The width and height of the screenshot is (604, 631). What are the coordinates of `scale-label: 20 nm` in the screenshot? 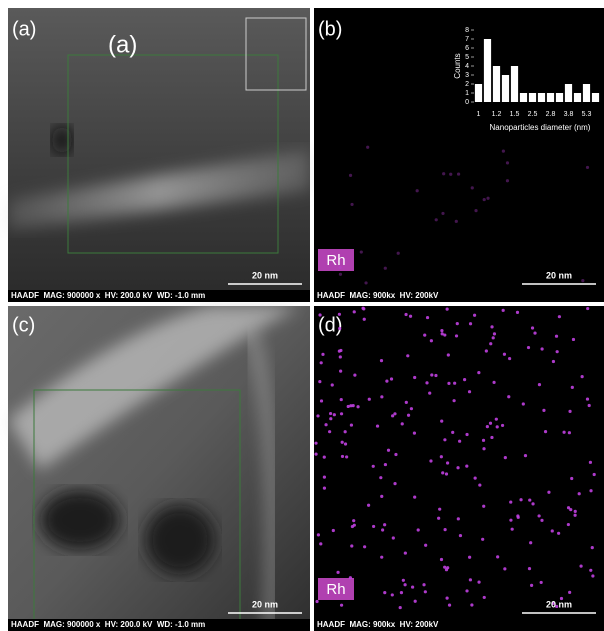 It's located at (559, 604).